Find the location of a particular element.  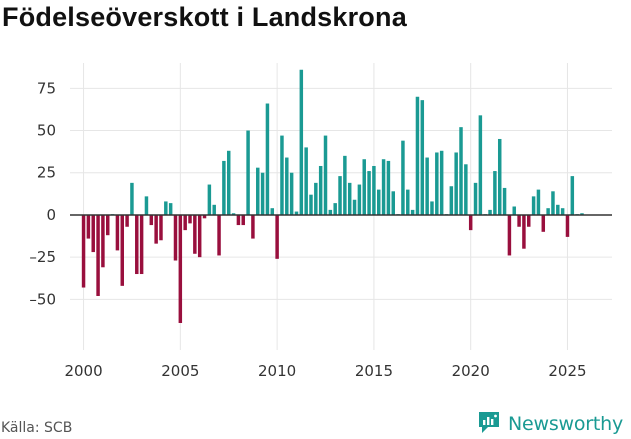

x-tick-label: 2000 is located at coordinates (83, 371).